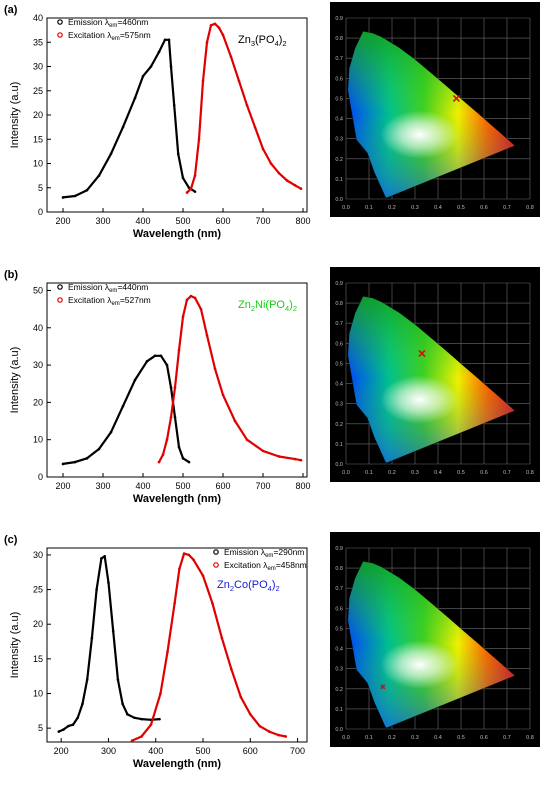  I want to click on panel-label: (a), so click(11, 10).